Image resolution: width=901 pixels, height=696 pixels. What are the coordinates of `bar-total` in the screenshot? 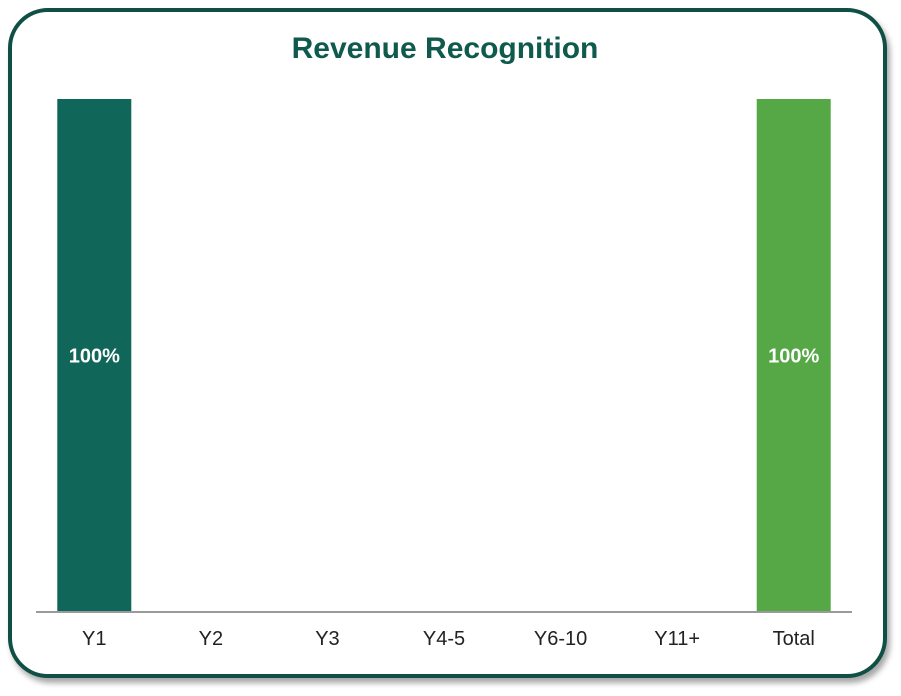 It's located at (793, 355).